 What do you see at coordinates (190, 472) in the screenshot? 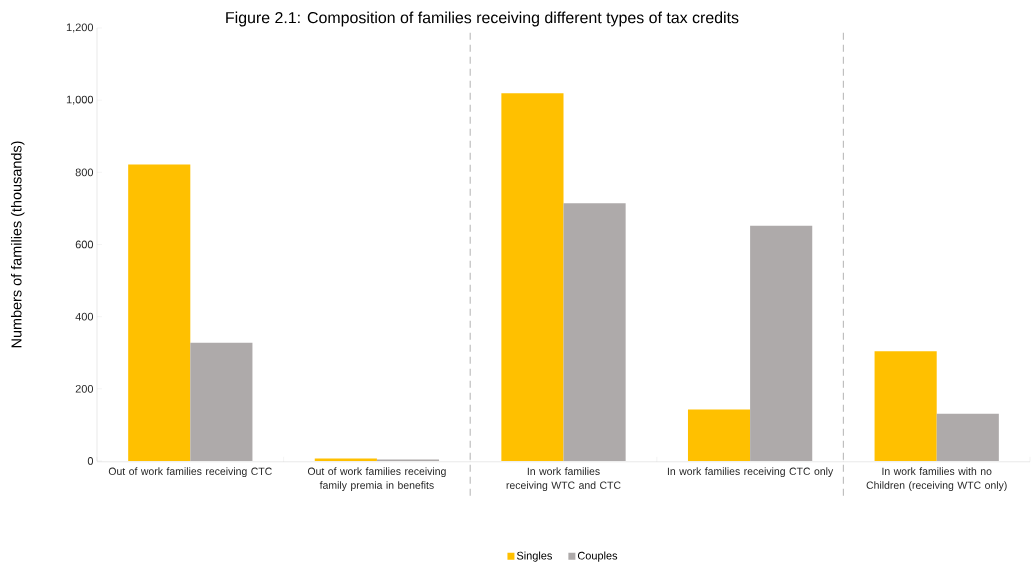
I see `x-tick-label: Out of work families receiving CTC` at bounding box center [190, 472].